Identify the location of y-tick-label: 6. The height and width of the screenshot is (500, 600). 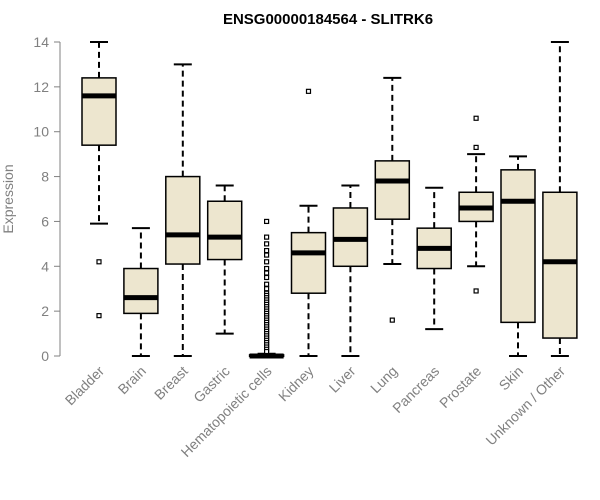
(45, 221).